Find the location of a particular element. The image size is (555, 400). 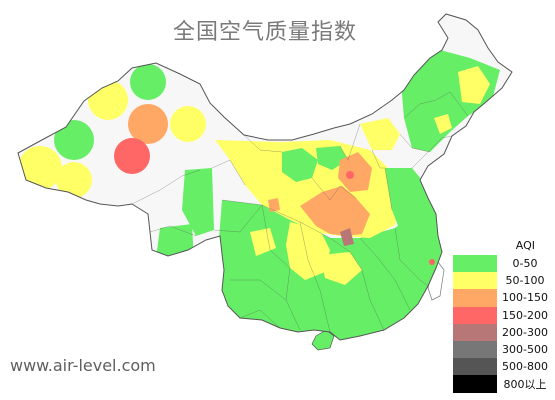

legend-item: 300-500 is located at coordinates (503, 349).